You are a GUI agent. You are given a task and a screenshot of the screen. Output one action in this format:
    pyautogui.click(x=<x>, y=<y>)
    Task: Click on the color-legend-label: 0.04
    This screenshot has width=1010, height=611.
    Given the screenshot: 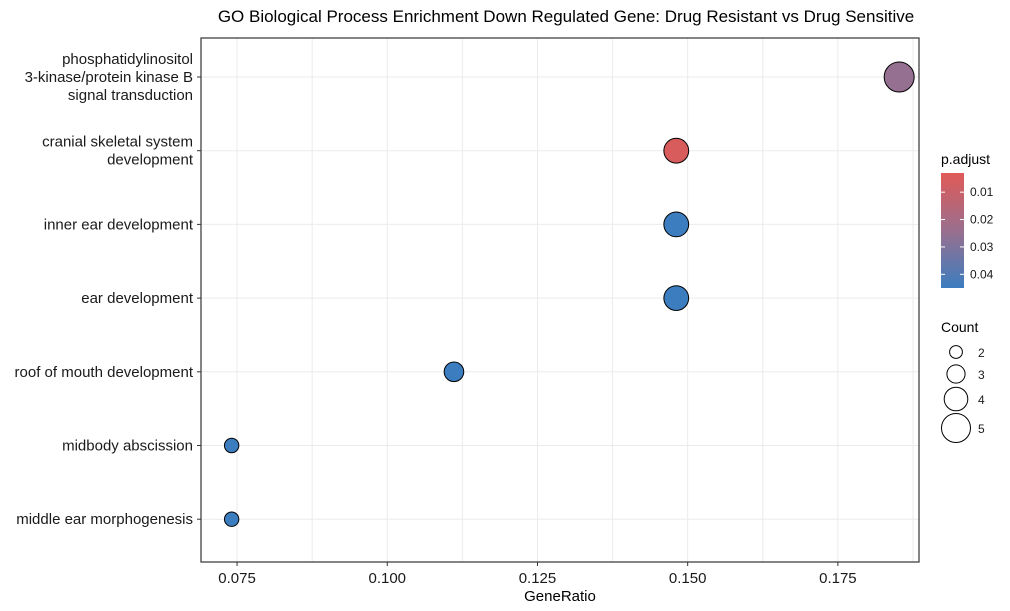 What is the action you would take?
    pyautogui.click(x=982, y=274)
    